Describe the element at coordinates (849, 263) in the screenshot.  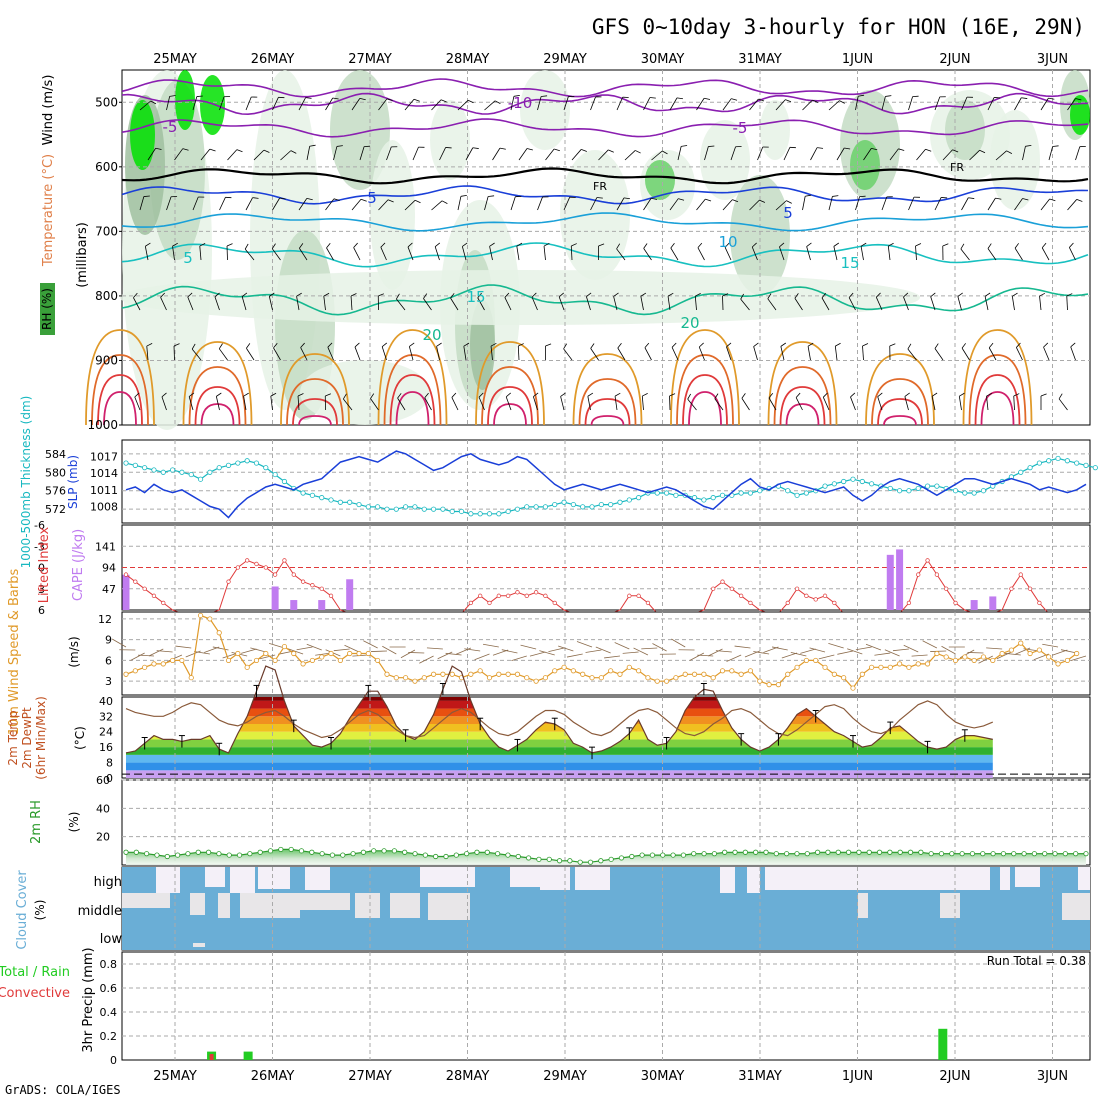
I see `isotherm-label: 15` at that location.